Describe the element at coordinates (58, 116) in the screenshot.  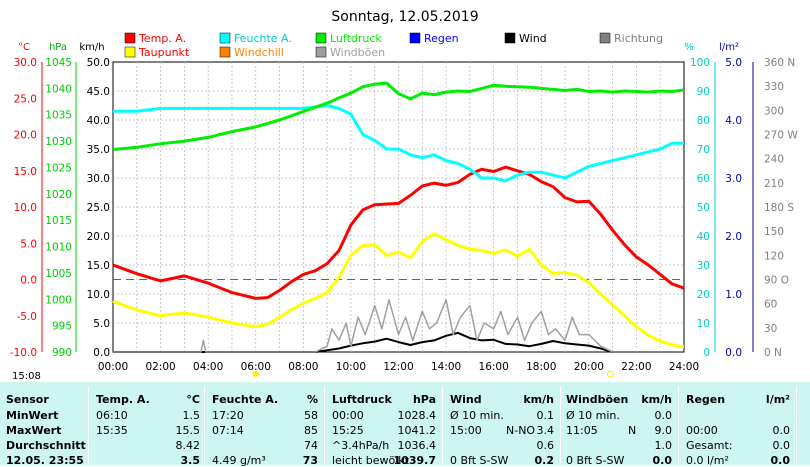
I see `tick-label-pressure_hpa: 1035` at that location.